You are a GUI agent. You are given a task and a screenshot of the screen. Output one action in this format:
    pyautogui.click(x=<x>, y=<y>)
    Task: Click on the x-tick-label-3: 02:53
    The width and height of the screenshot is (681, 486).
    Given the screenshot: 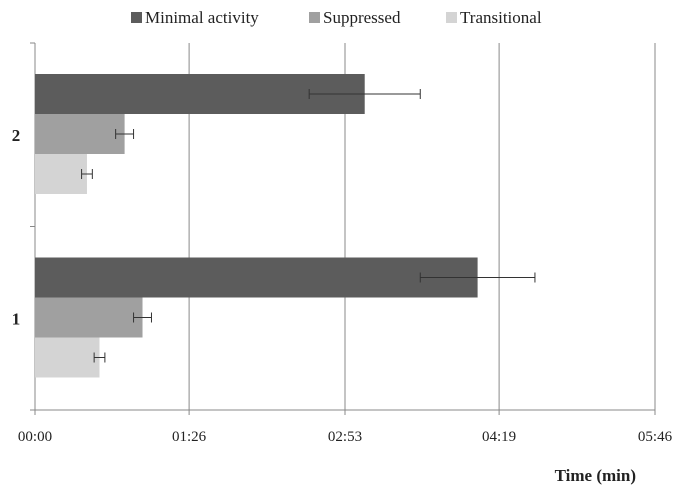 What is the action you would take?
    pyautogui.click(x=345, y=437)
    